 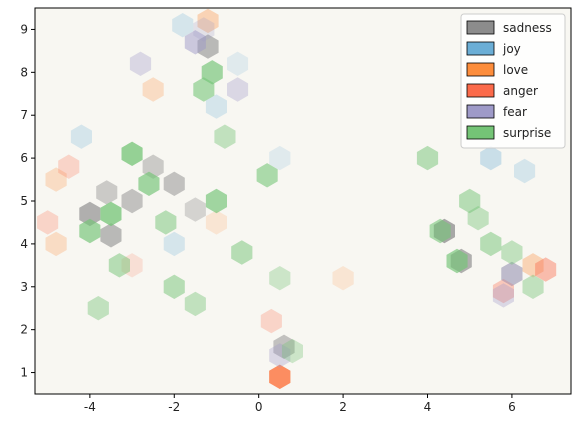 What do you see at coordinates (90, 407) in the screenshot?
I see `x-tick-label: -4` at bounding box center [90, 407].